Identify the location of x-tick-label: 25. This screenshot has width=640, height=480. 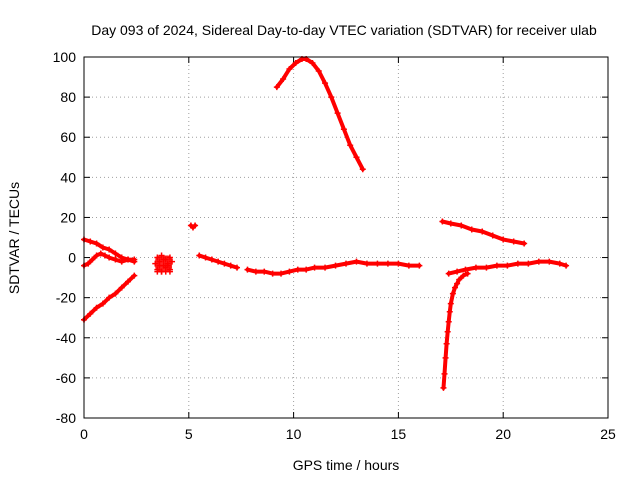
(608, 434).